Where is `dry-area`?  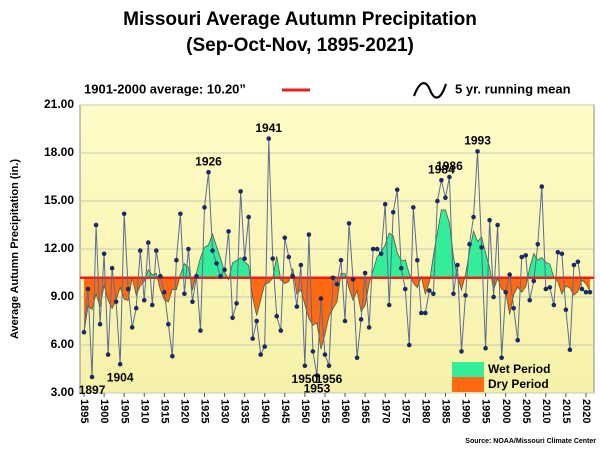 dry-area is located at coordinates (337, 313).